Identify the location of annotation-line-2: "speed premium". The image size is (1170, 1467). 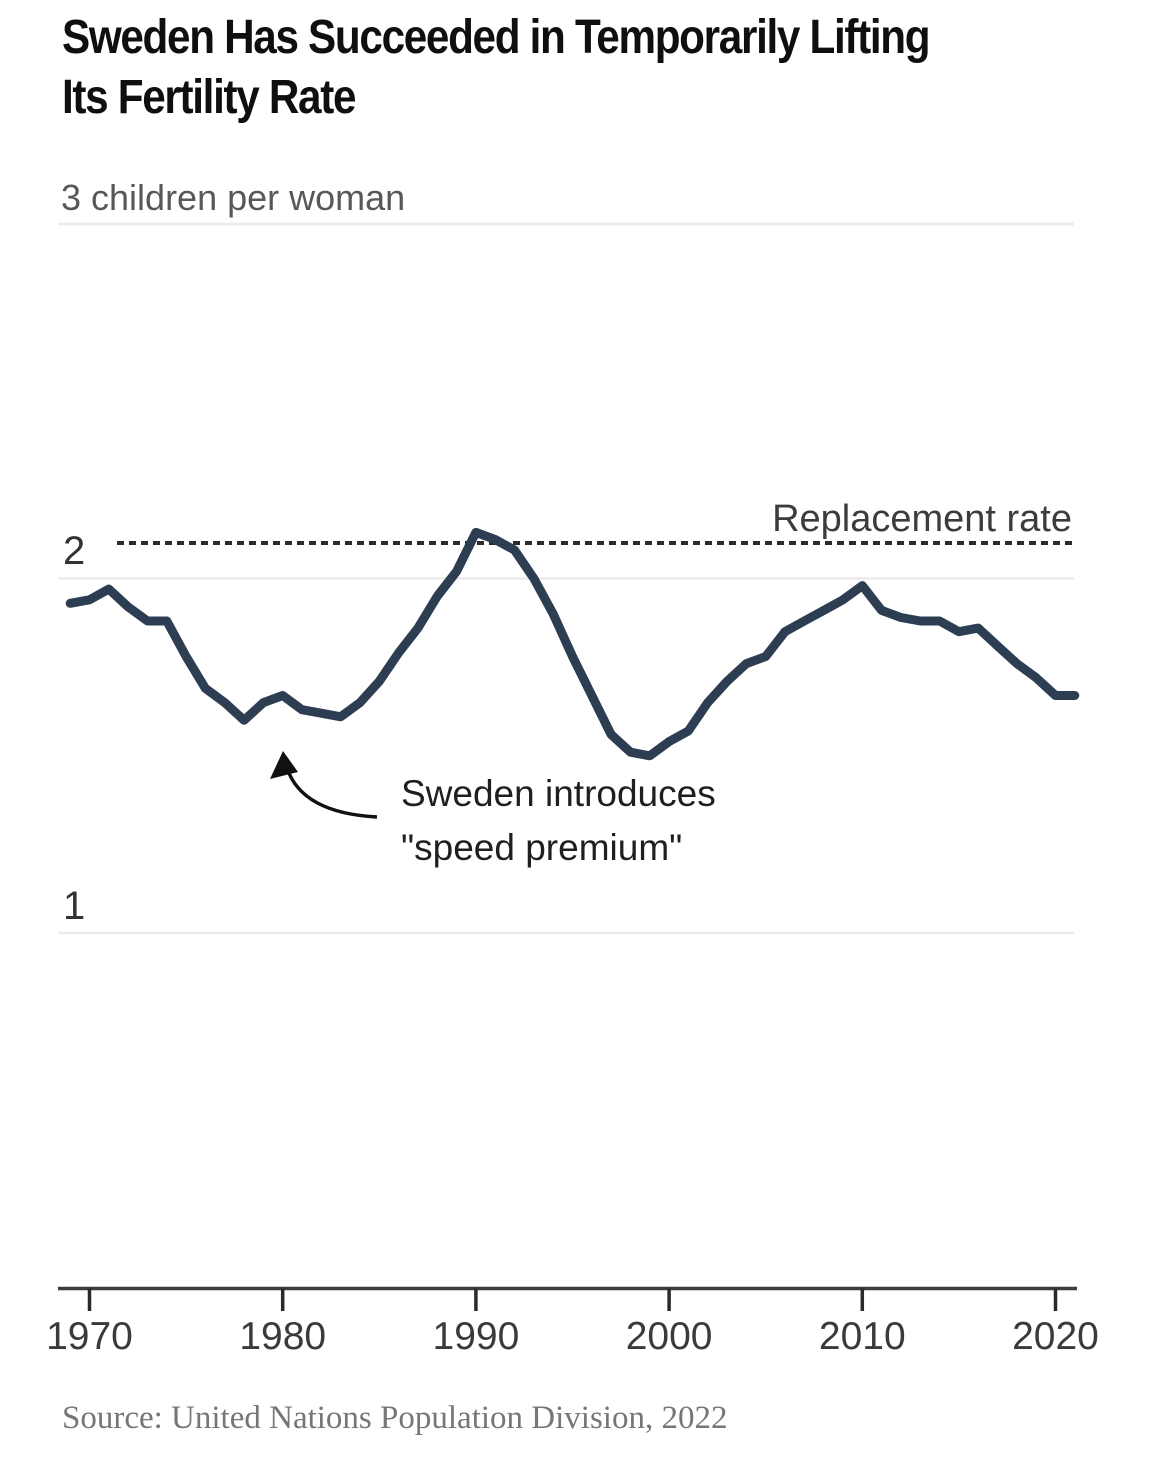
(541, 847).